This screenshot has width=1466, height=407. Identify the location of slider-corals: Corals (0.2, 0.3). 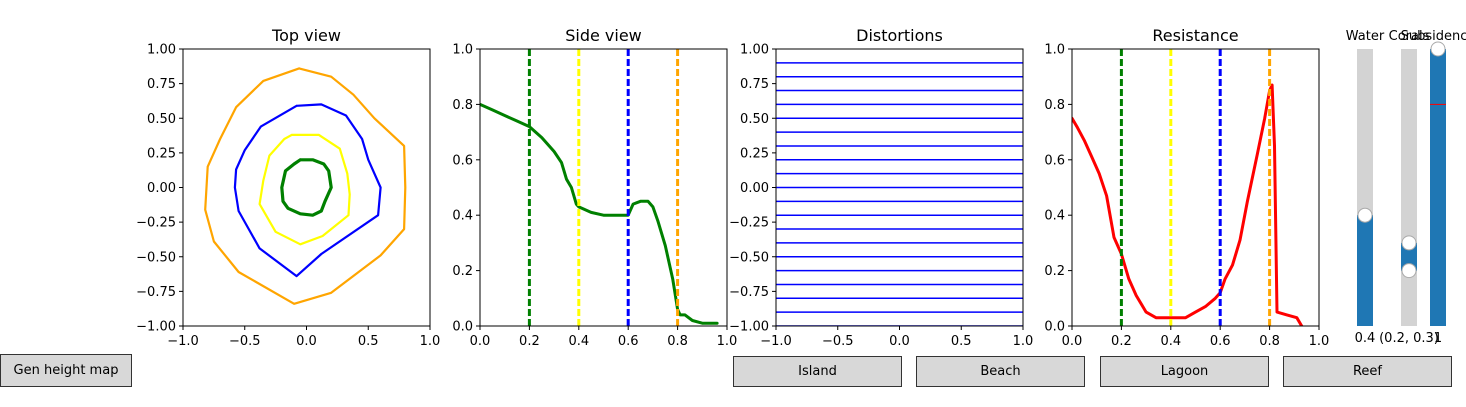
(1409, 187).